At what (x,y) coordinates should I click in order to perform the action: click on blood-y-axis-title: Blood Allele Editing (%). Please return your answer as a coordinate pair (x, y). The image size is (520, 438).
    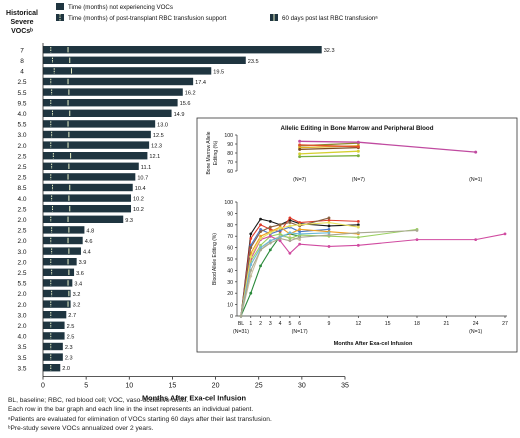
    Looking at the image, I should click on (215, 259).